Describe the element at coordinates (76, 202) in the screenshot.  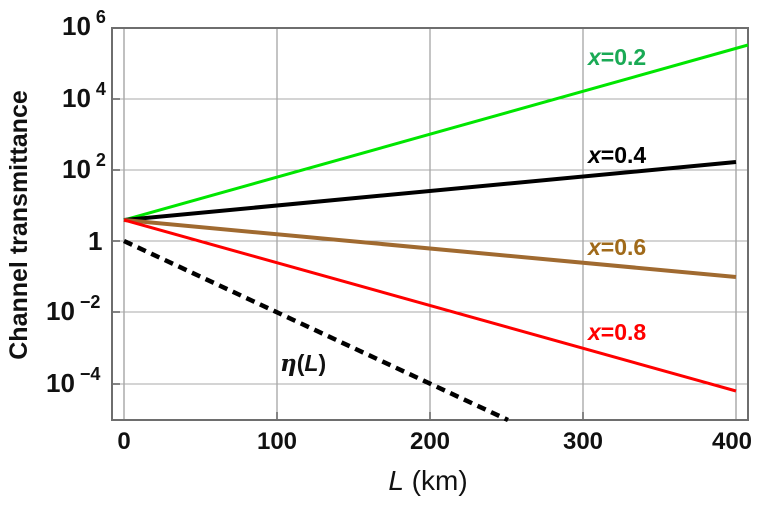
I see `y-tick-labels: 10 6 10 4 10 2 1 10 −2 10 −4` at that location.